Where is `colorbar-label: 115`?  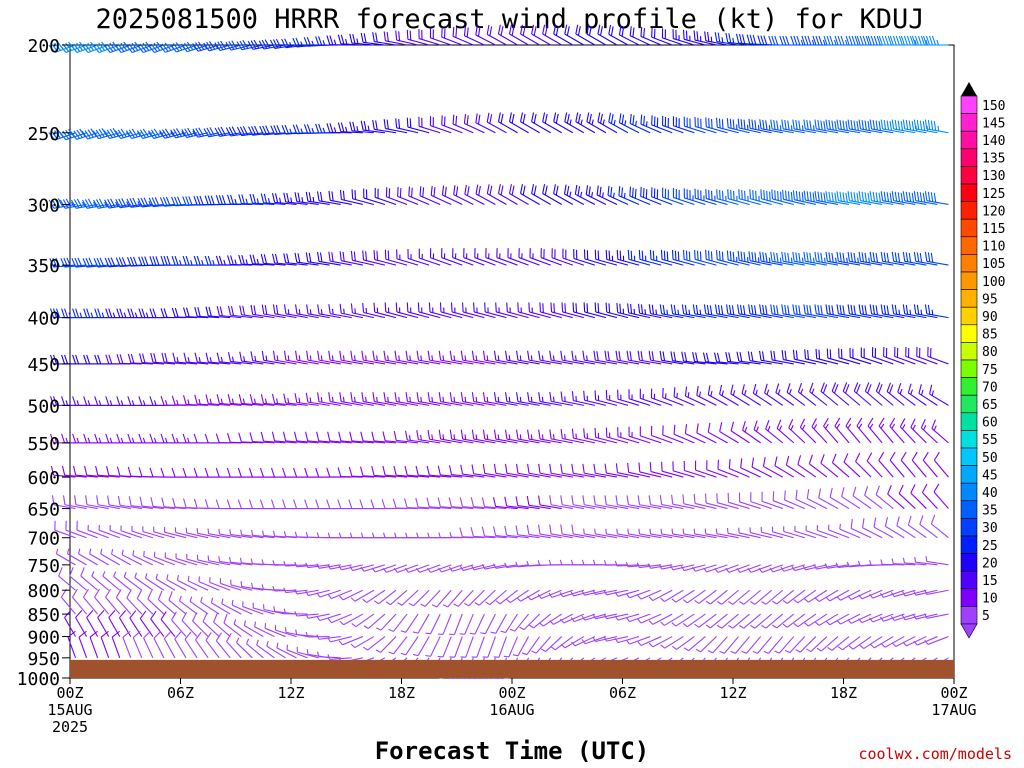
colorbar-label: 115 is located at coordinates (993, 229).